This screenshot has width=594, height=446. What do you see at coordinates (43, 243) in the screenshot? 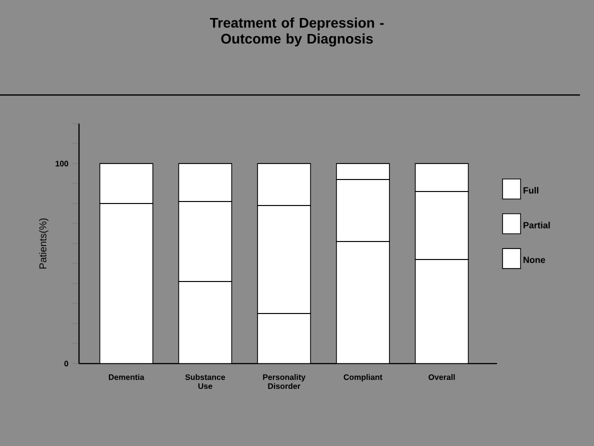
I see `y-axis-title: Patients(%)` at bounding box center [43, 243].